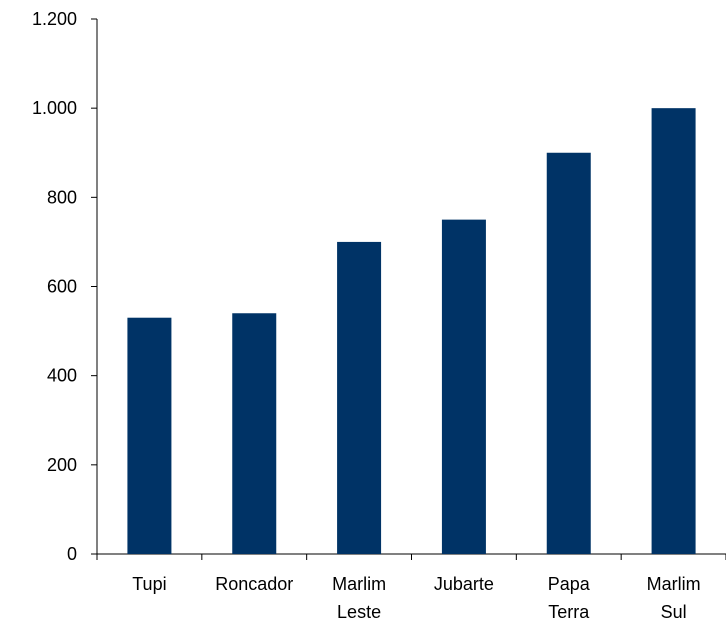 The image size is (726, 629). I want to click on y-axis: 0 200 400 600 800 1.000 1.200, so click(65, 286).